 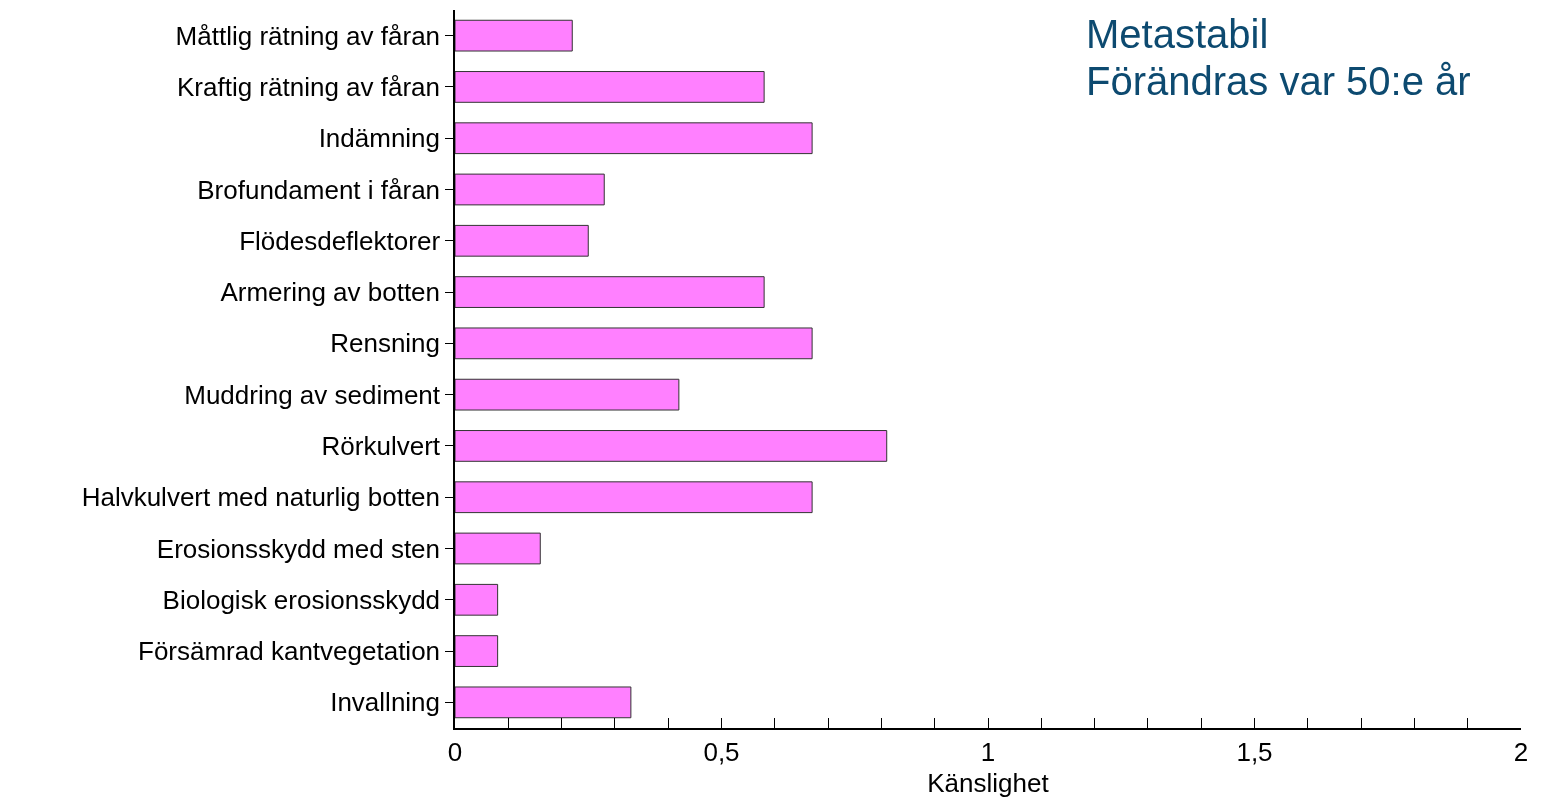 What do you see at coordinates (1521, 751) in the screenshot?
I see `x-tick-label: 2` at bounding box center [1521, 751].